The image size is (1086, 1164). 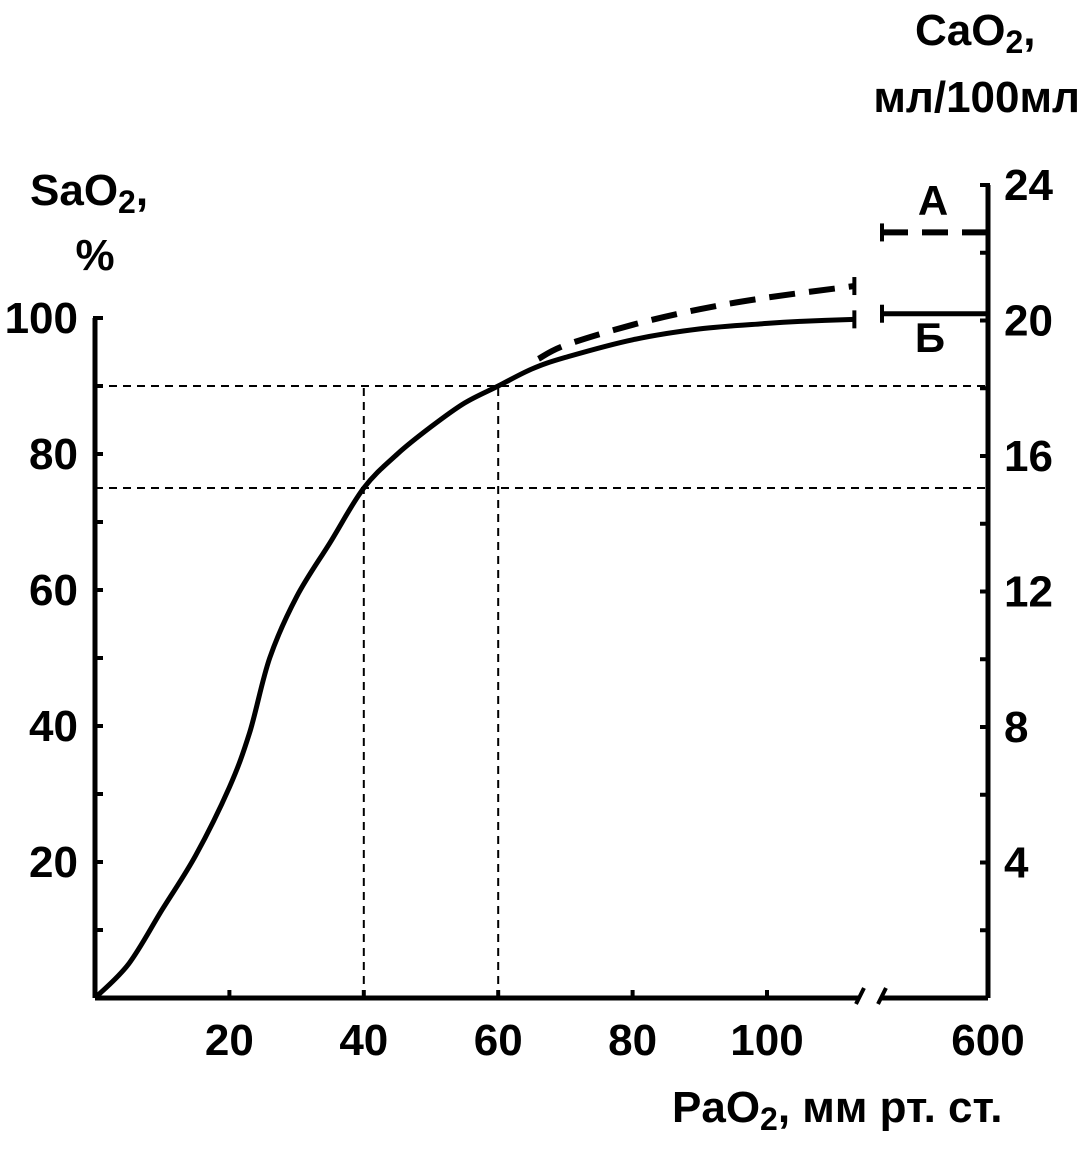 What do you see at coordinates (960, 30) in the screenshot?
I see `right-axis-title-main: CaO` at bounding box center [960, 30].